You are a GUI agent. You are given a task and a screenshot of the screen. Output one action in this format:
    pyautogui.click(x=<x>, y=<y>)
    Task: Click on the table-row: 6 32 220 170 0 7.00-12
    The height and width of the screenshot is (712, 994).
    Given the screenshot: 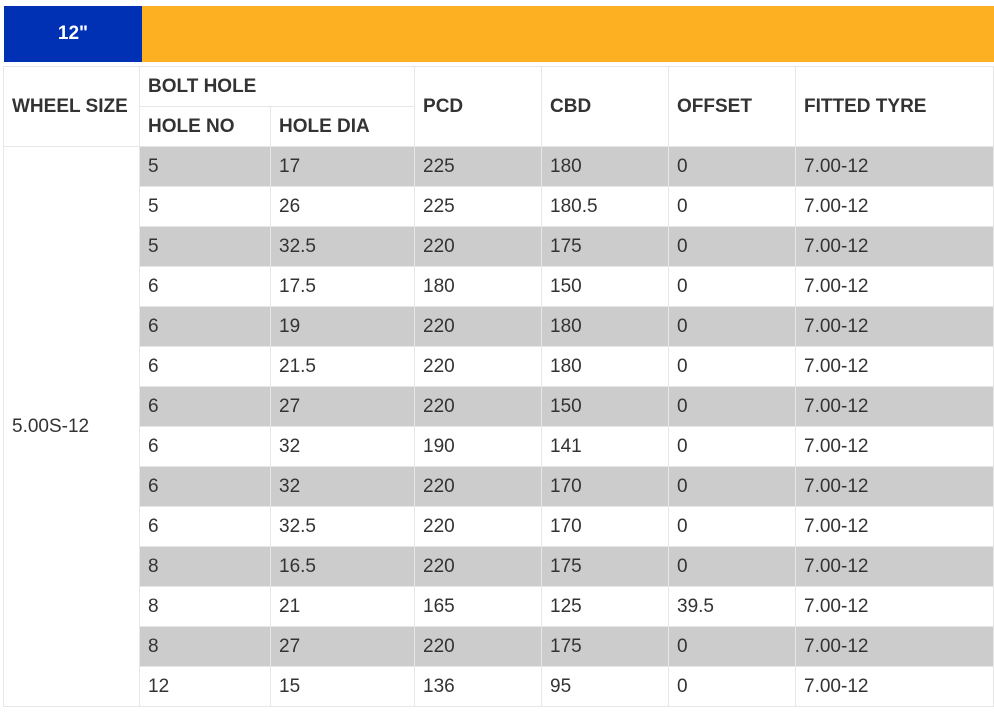 What is the action you would take?
    pyautogui.click(x=499, y=486)
    